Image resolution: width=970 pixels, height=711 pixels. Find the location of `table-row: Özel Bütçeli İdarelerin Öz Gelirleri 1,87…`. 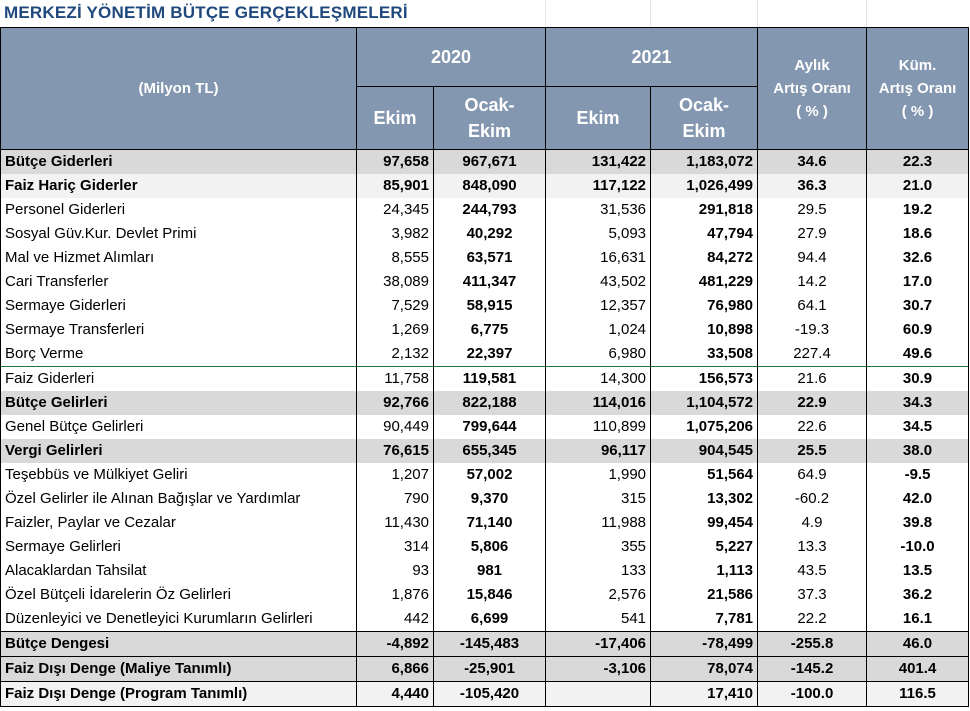

table-row: Özel Bütçeli İdarelerin Öz Gelirleri 1,87… is located at coordinates (485, 595).